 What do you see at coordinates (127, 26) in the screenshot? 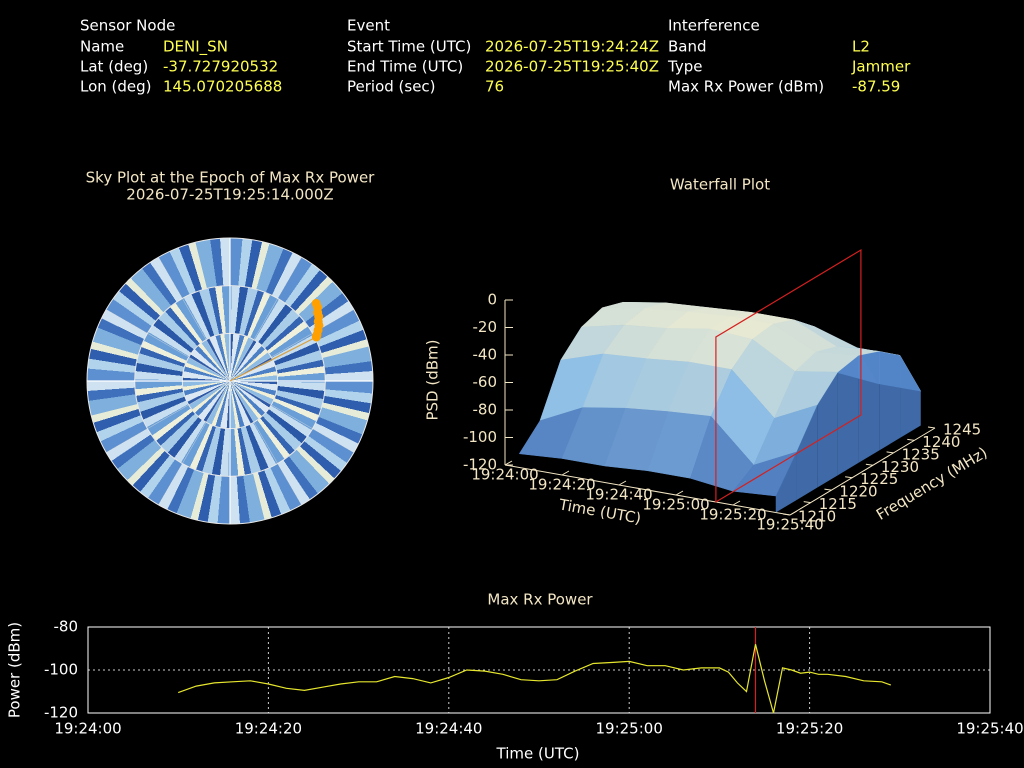
I see `section-title: Sensor Node` at bounding box center [127, 26].